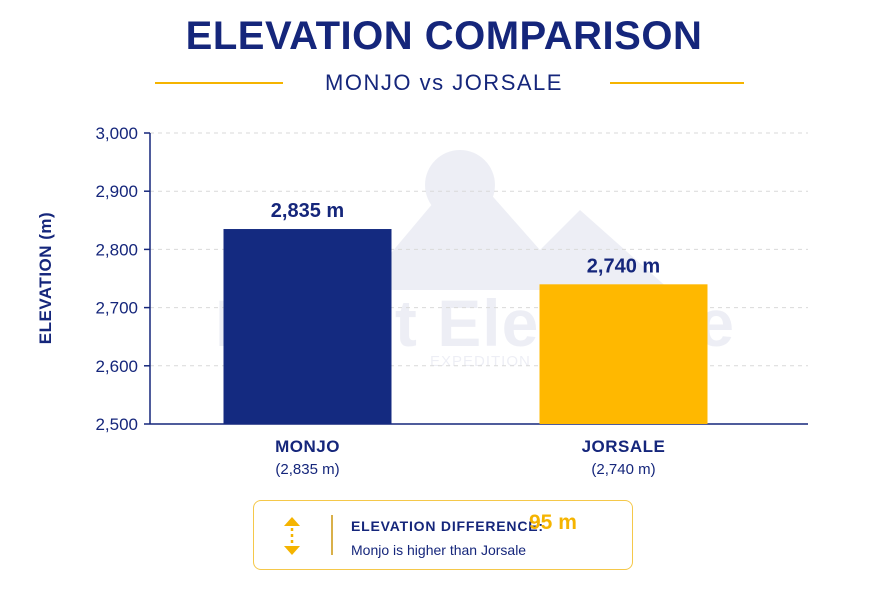 The image size is (888, 592). I want to click on subtitle-row: MONJO vs JORSALE, so click(444, 84).